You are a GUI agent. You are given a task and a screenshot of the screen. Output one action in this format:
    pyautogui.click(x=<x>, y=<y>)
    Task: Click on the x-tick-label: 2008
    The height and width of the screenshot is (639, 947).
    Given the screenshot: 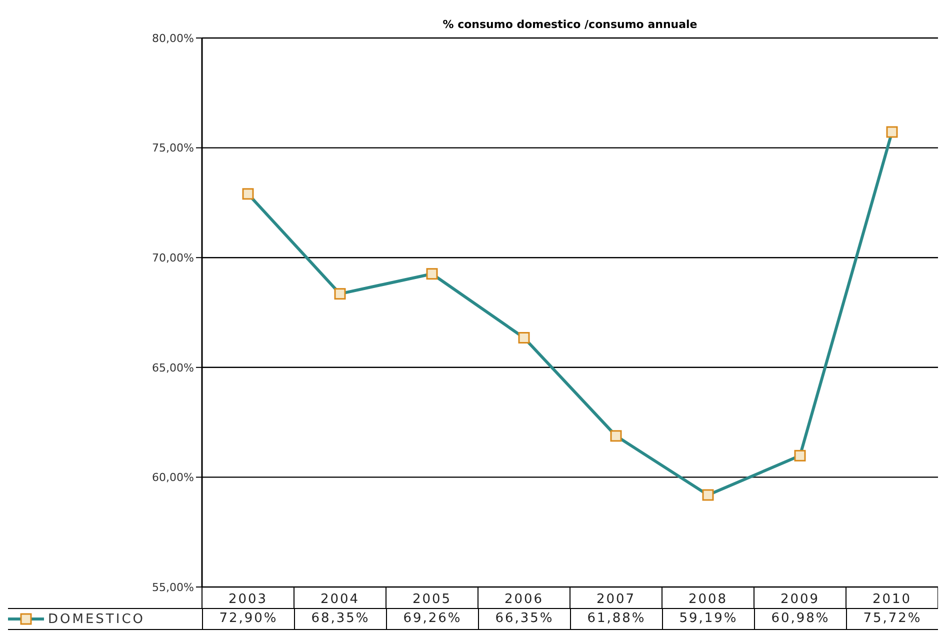 What is the action you would take?
    pyautogui.click(x=708, y=599)
    